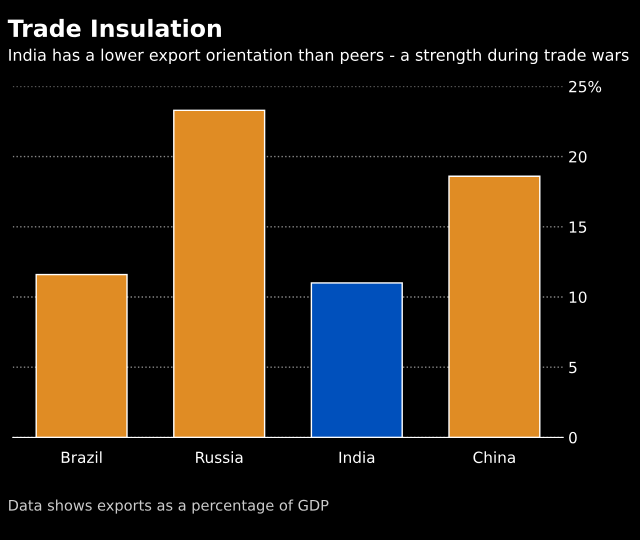 The height and width of the screenshot is (540, 640). What do you see at coordinates (578, 227) in the screenshot?
I see `y-tick-label: 15` at bounding box center [578, 227].